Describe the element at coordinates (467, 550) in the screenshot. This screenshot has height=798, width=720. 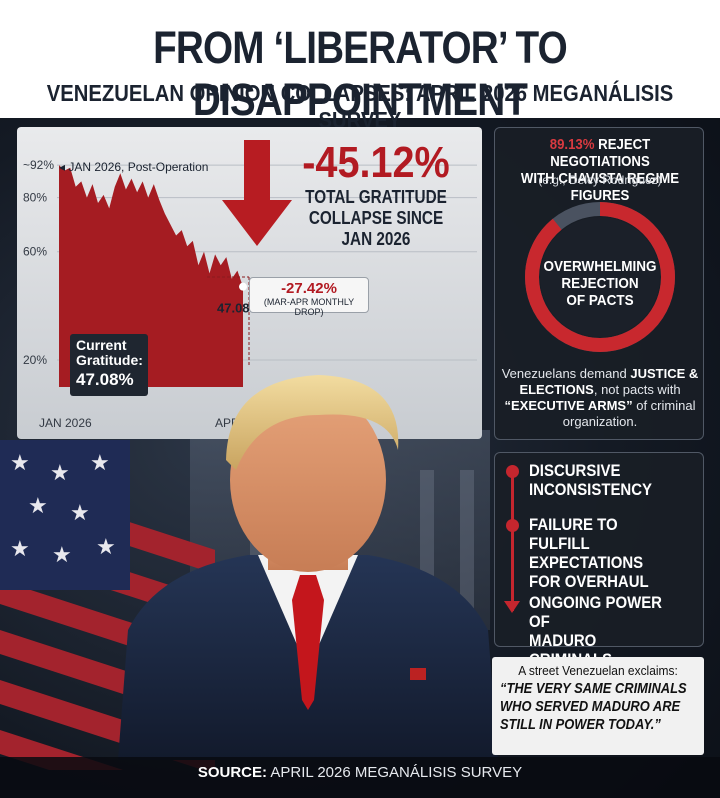
I see `column` at that location.